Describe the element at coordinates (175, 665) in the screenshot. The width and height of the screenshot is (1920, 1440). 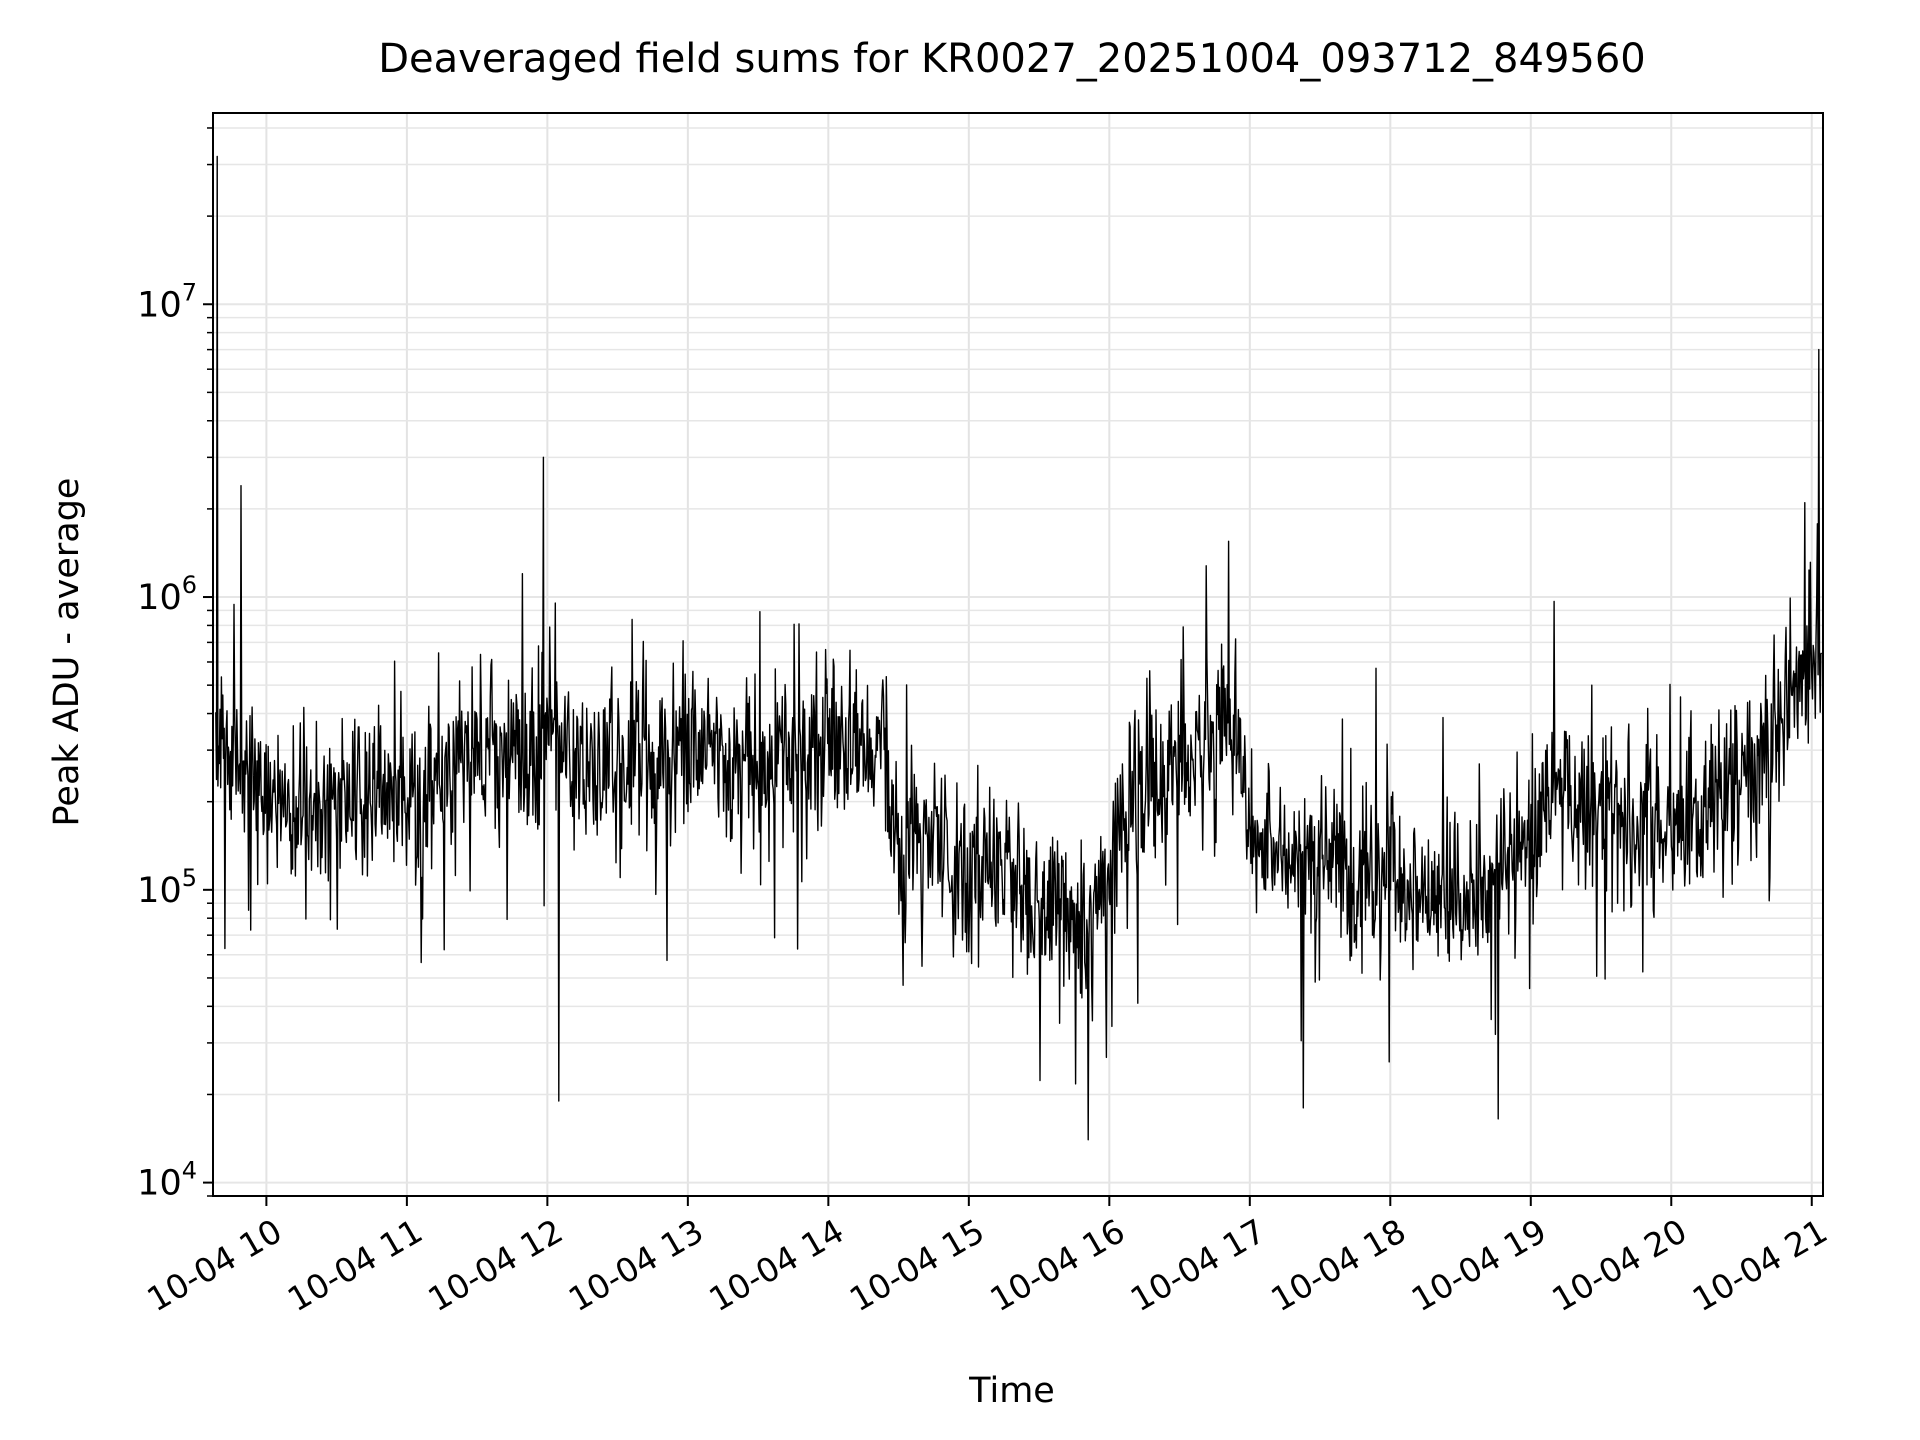
I see `y-axis-ticks: 10⁴ 10⁵ 10⁶ 10⁷` at that location.